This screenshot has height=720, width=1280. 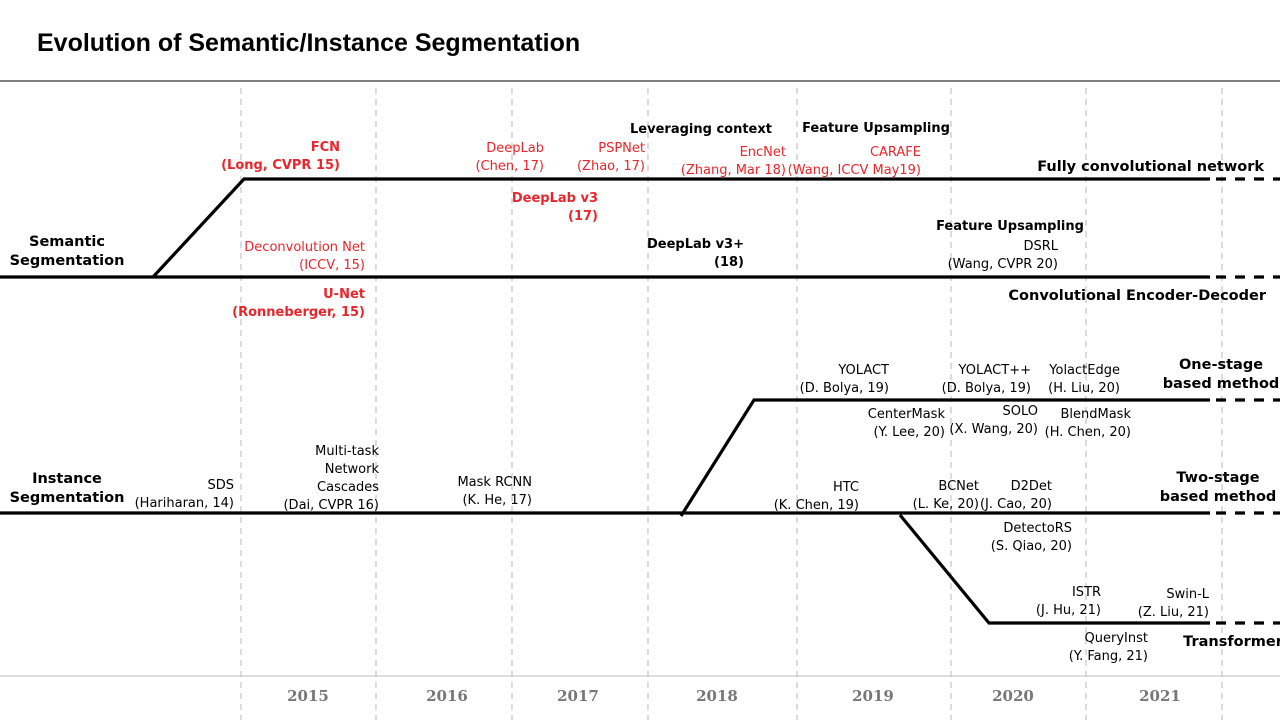 I want to click on annotation-line: DeepLab, so click(x=515, y=148).